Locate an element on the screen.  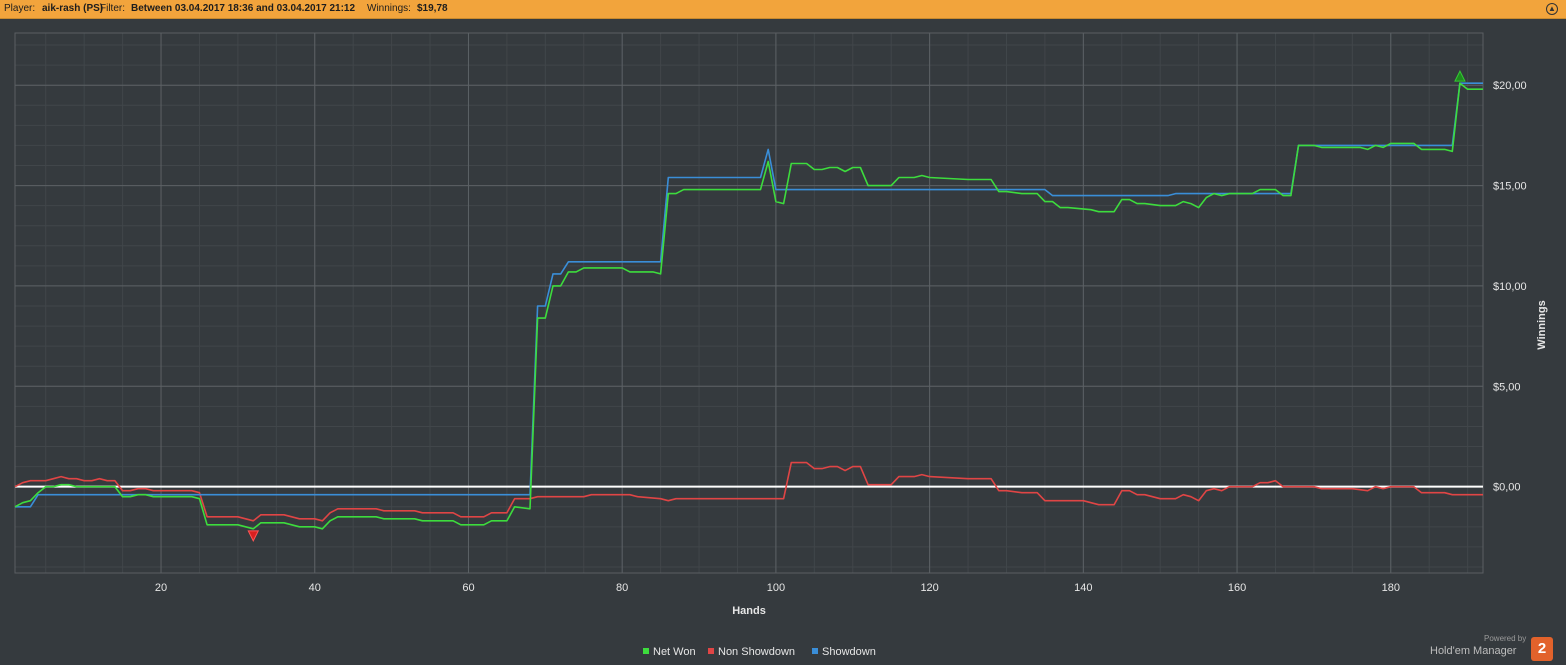
min-marker is located at coordinates (253, 536).